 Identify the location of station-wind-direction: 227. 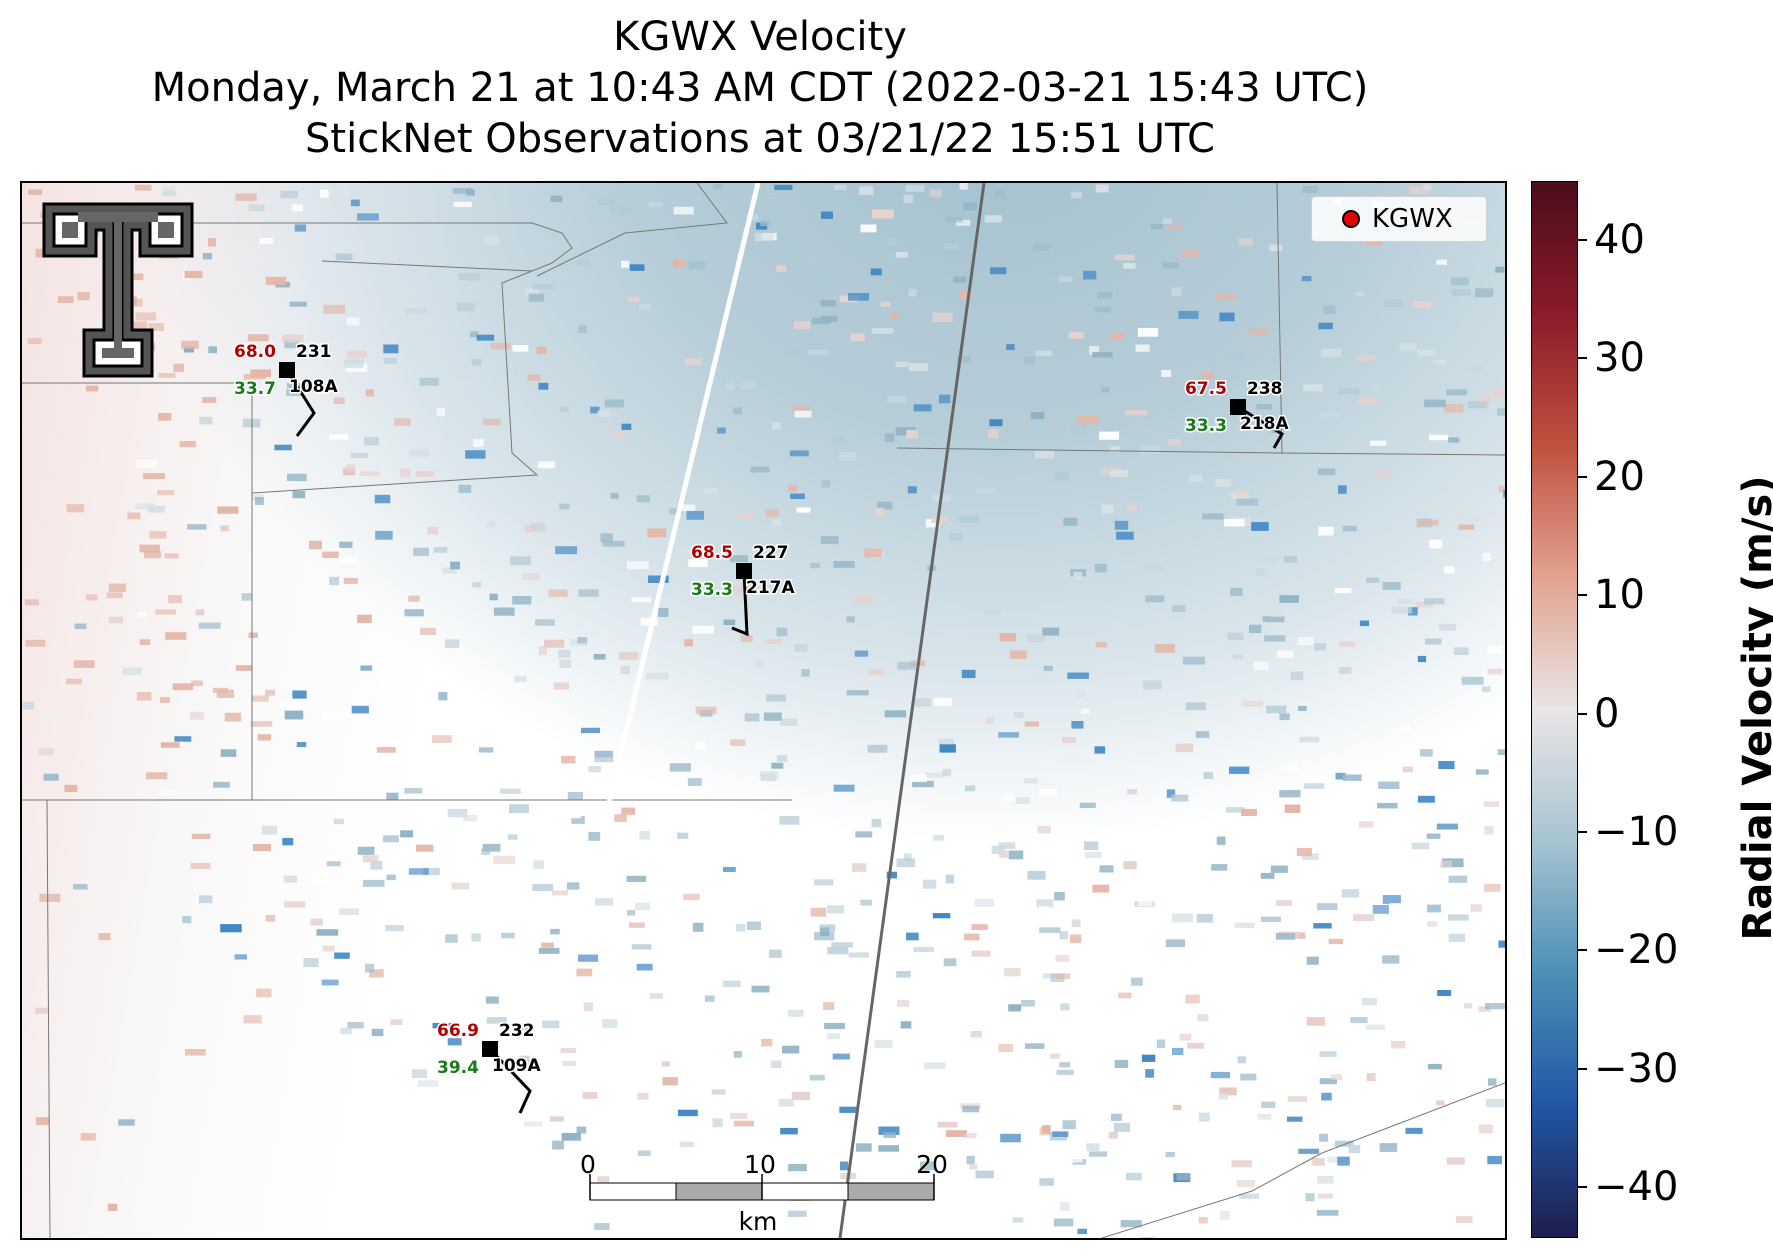
(771, 553).